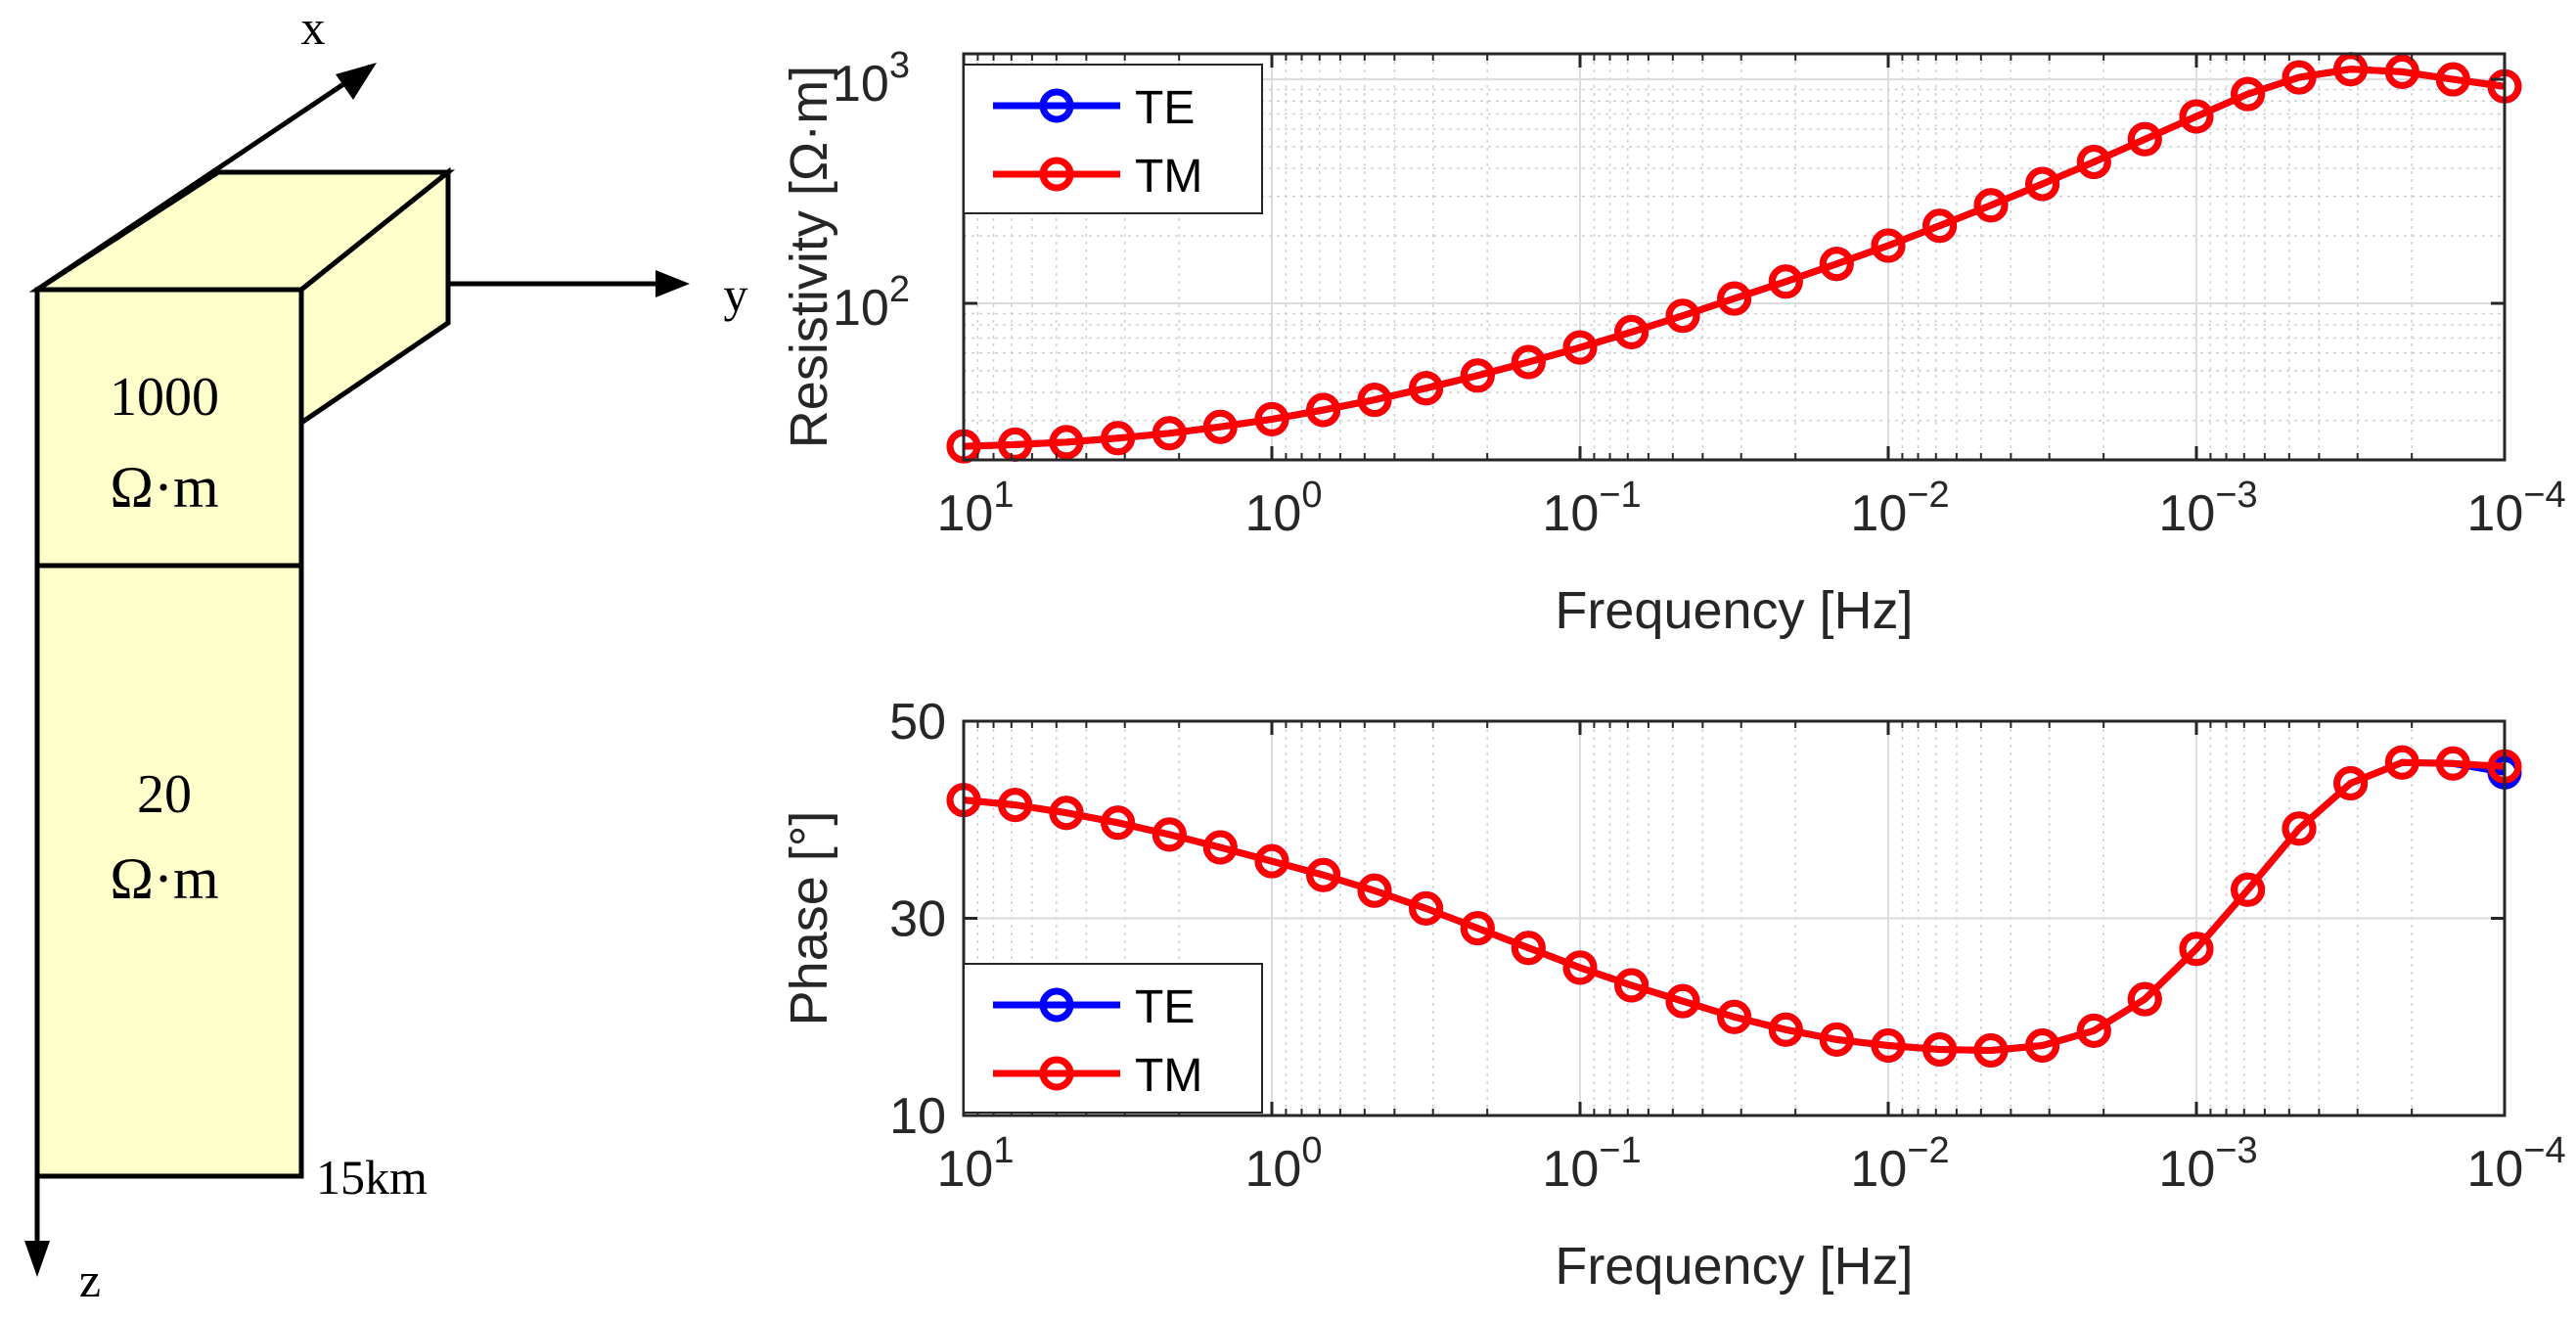  Describe the element at coordinates (917, 723) in the screenshot. I see `y-tick-label: 50` at that location.